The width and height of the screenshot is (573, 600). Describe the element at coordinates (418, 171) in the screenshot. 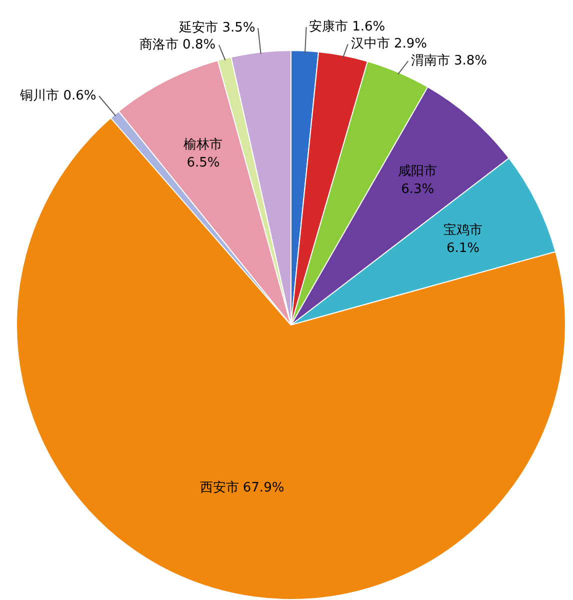

I see `slice-label: 咸阳市` at that location.